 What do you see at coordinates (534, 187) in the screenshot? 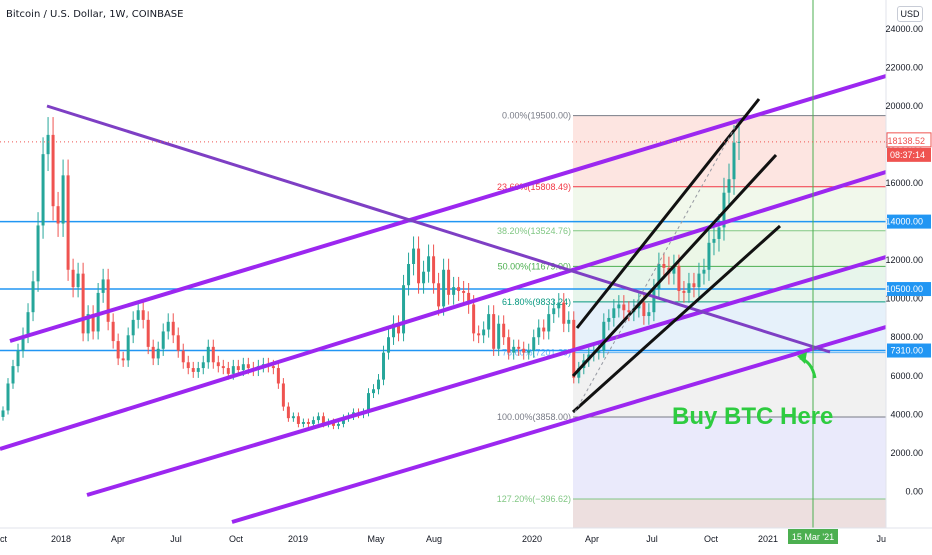
I see `fib-level-label: 23.60%(15808.49)` at bounding box center [534, 187].